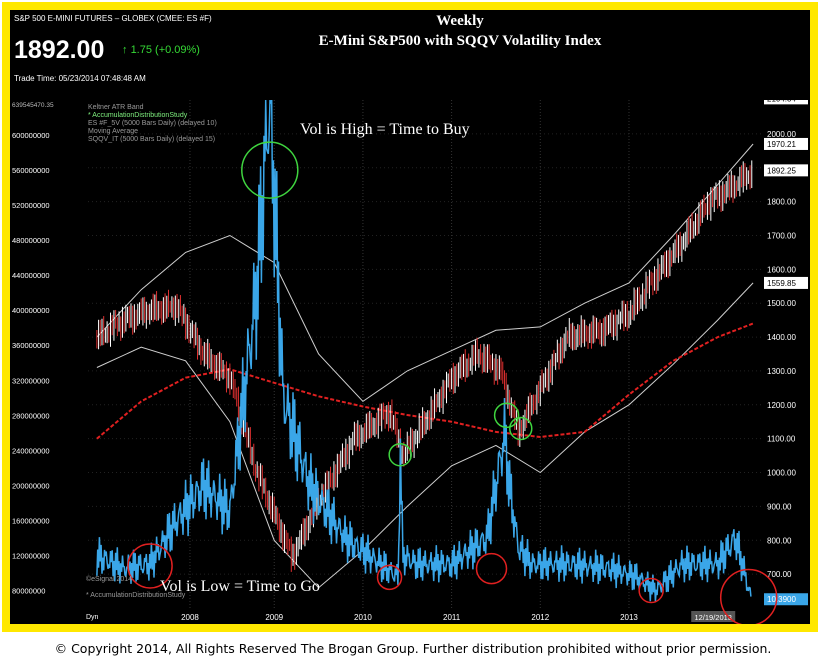 This screenshot has height=667, width=826. I want to click on study-label: * AccumulationDistributionStudy, so click(136, 595).